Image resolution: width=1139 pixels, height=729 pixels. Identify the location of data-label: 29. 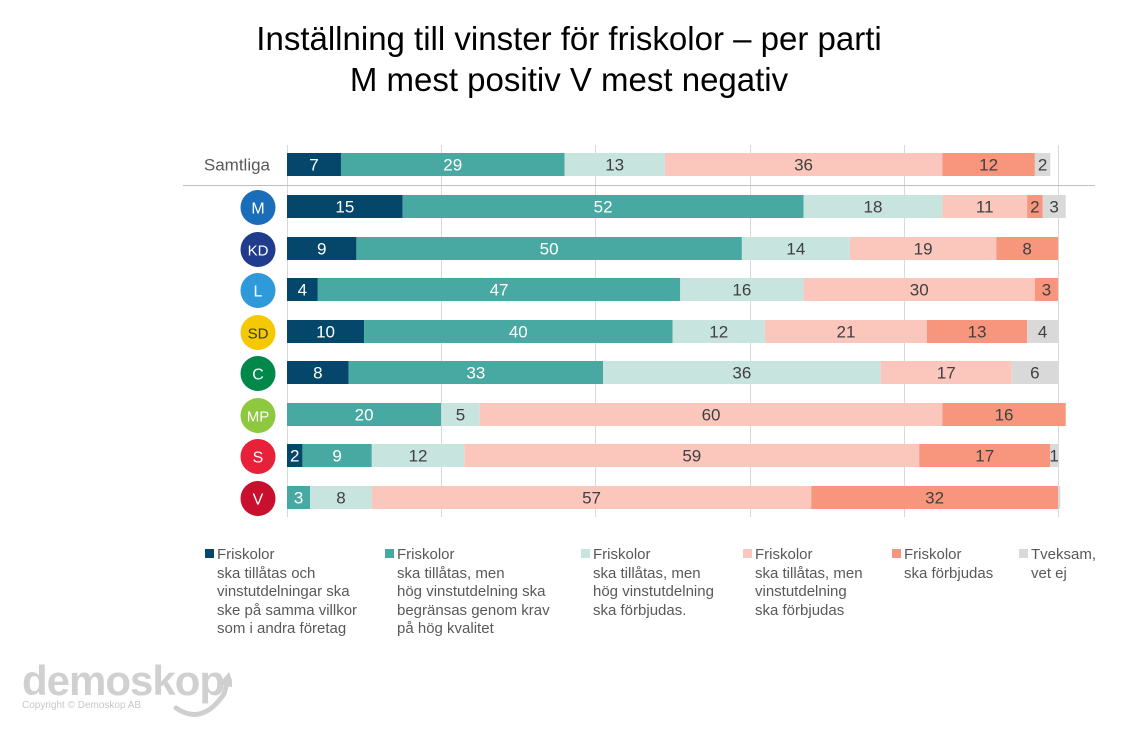
(452, 165).